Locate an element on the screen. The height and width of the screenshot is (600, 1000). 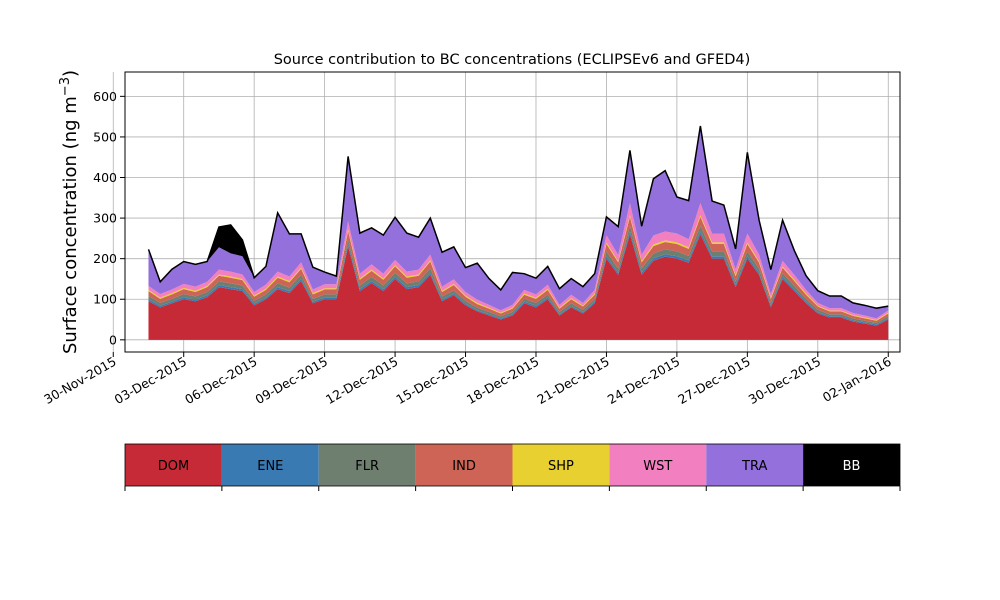
legend-label-ene: ENE is located at coordinates (270, 466).